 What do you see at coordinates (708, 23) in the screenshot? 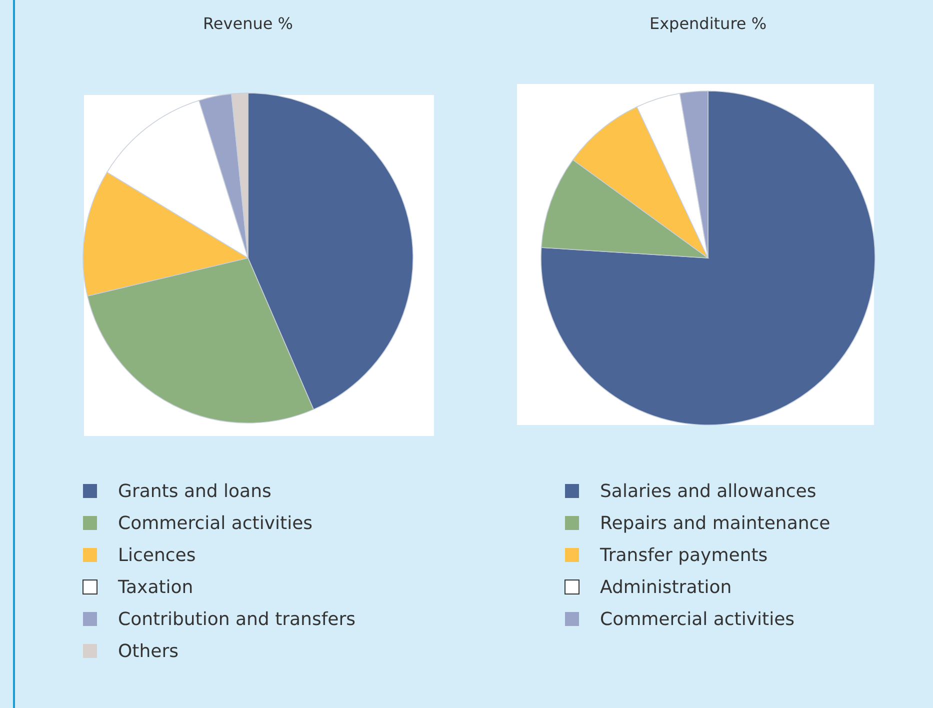
I see `chart-title: Expenditure %` at bounding box center [708, 23].